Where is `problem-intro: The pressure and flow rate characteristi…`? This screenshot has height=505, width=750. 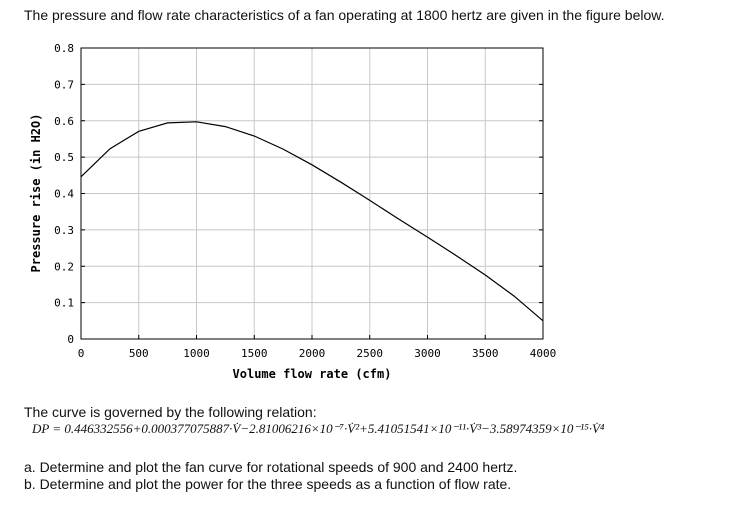 problem-intro: The pressure and flow rate characteristi… is located at coordinates (344, 15).